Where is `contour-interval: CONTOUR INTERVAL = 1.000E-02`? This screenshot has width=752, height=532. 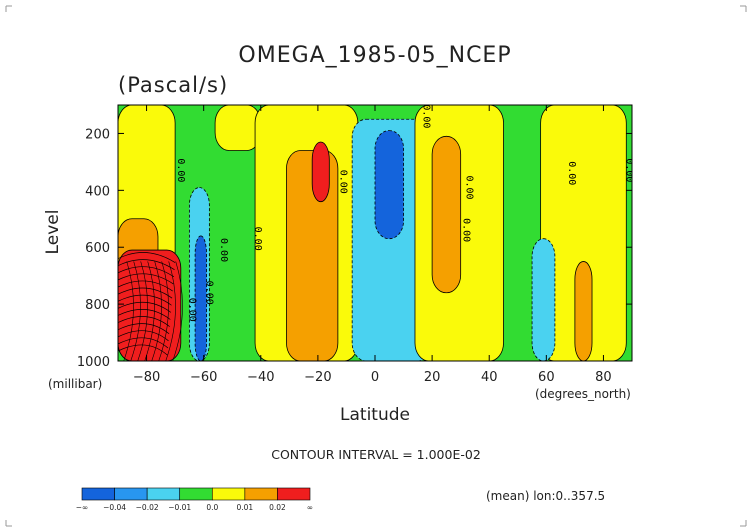 contour-interval: CONTOUR INTERVAL = 1.000E-02 is located at coordinates (376, 454).